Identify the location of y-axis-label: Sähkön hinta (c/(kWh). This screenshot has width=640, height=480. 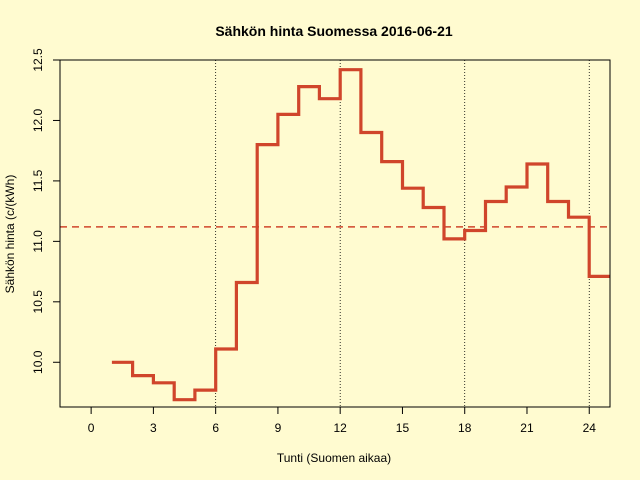
(10, 234).